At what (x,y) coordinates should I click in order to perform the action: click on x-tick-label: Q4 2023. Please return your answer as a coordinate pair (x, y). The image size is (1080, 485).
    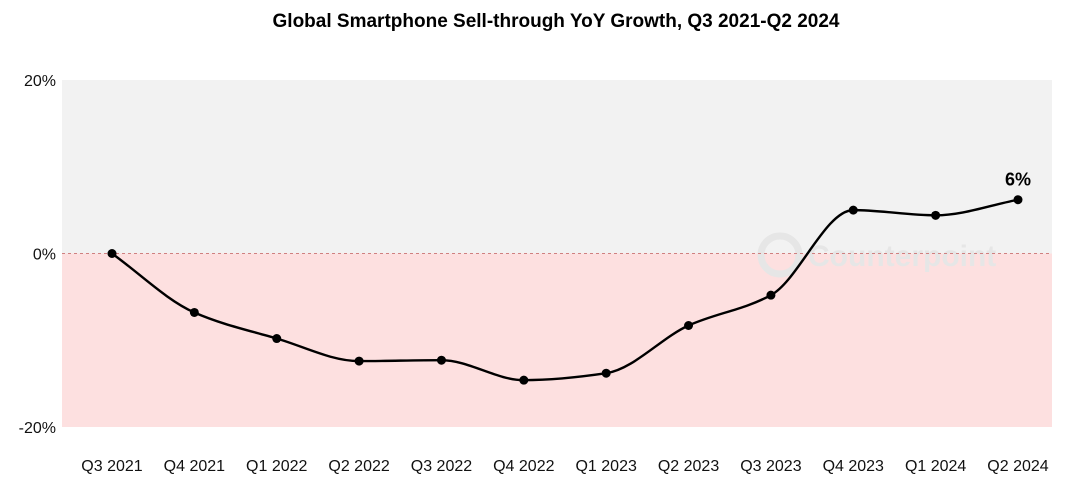
    Looking at the image, I should click on (853, 466).